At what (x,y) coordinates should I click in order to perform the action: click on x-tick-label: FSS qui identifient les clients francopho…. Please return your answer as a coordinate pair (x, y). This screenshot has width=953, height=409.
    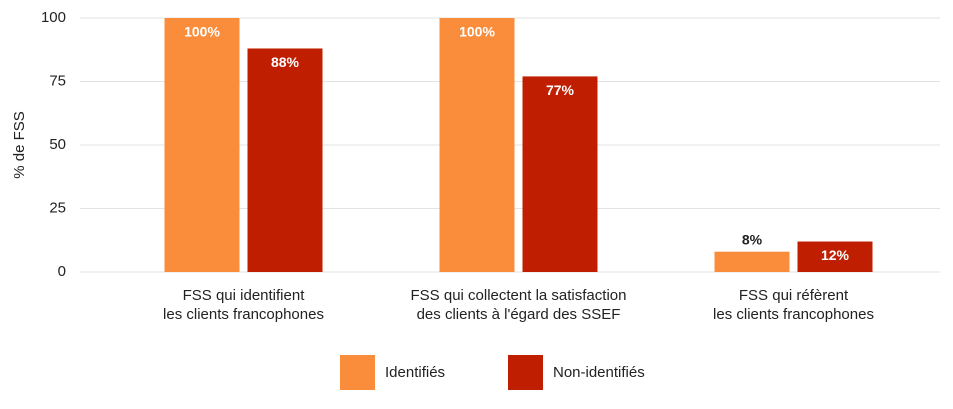
    Looking at the image, I should click on (243, 305).